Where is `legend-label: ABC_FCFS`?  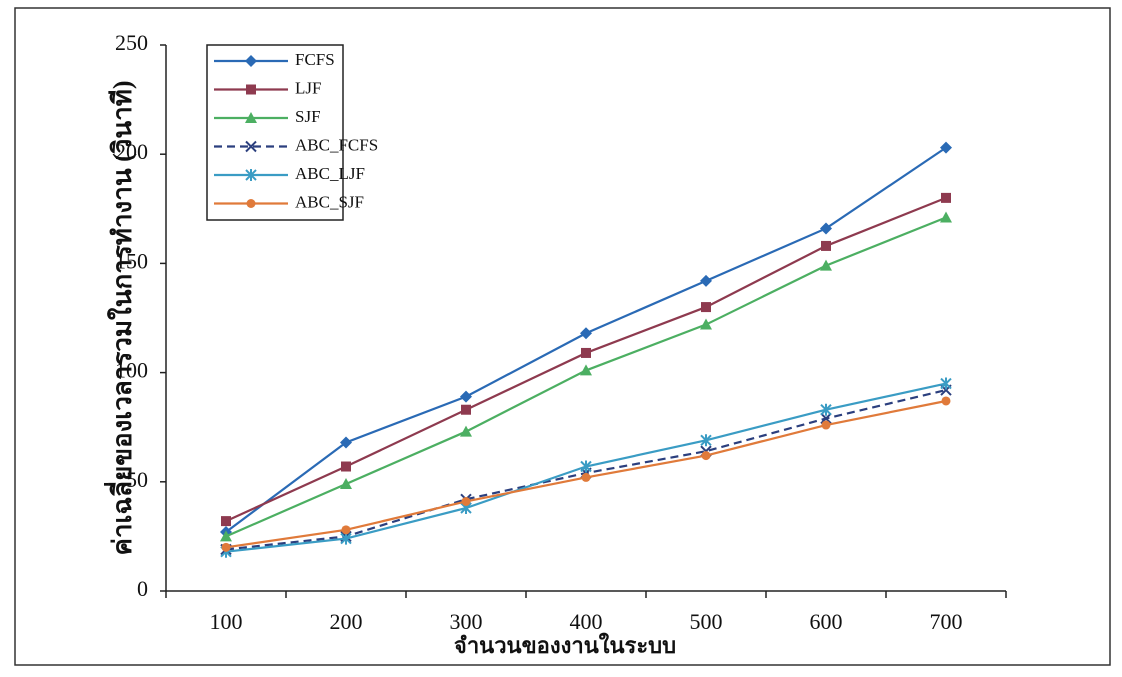
legend-label: ABC_FCFS is located at coordinates (336, 144).